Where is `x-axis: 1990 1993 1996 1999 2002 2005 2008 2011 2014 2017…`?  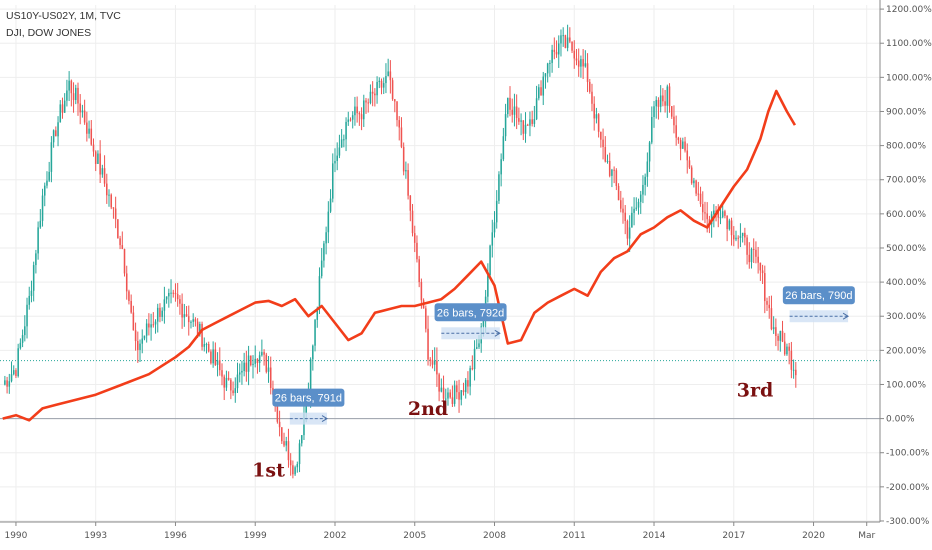
x-axis: 1990 1993 1996 1999 2002 2005 2008 2011 2014 2017… is located at coordinates (440, 531).